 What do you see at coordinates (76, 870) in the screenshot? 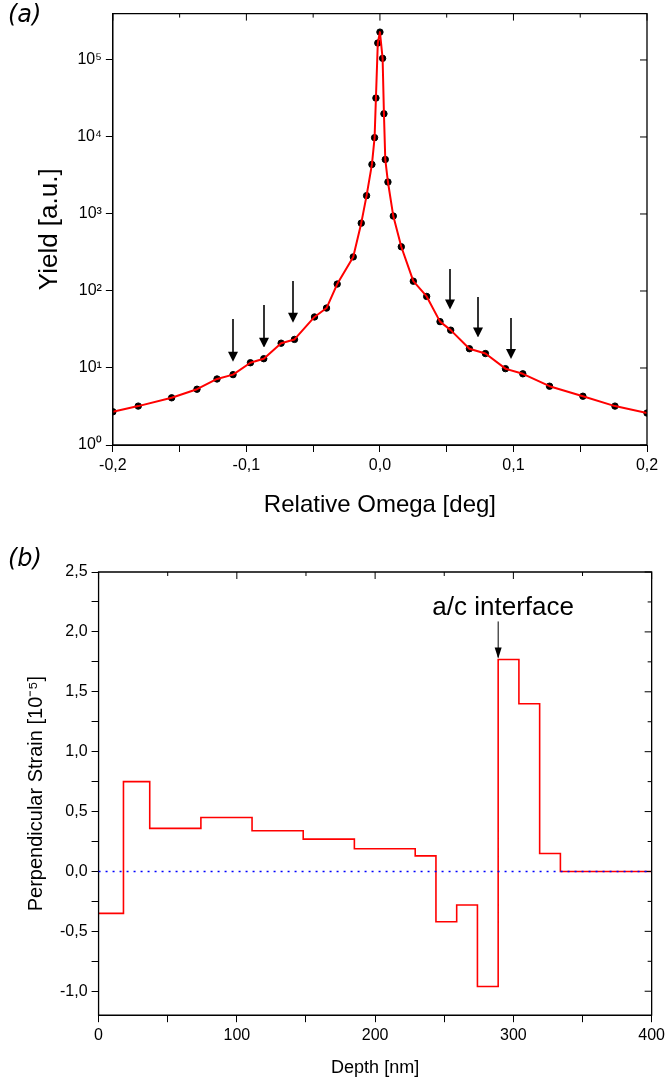
I see `y-tick-label: 0,0` at bounding box center [76, 870].